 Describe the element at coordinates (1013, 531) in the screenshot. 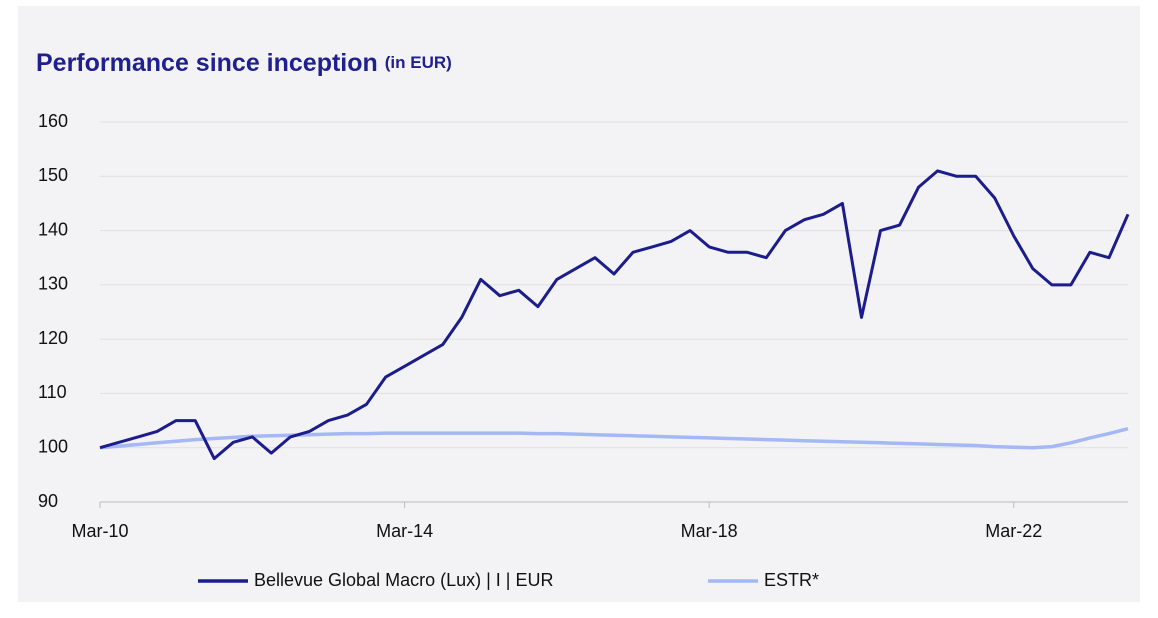

I see `x-tick-label: Mar-22` at that location.